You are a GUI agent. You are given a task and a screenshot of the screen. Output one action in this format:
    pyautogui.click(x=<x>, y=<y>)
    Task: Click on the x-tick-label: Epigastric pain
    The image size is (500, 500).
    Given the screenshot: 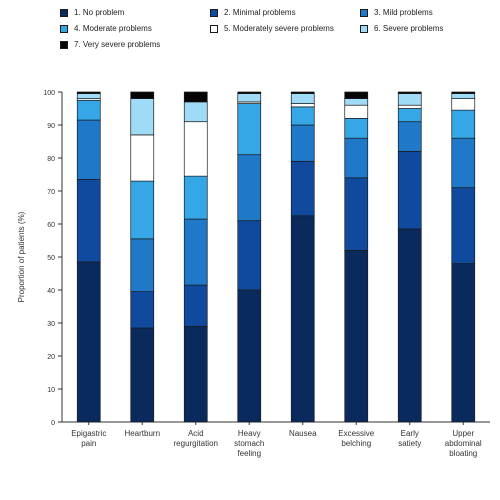 What is the action you would take?
    pyautogui.click(x=88, y=438)
    